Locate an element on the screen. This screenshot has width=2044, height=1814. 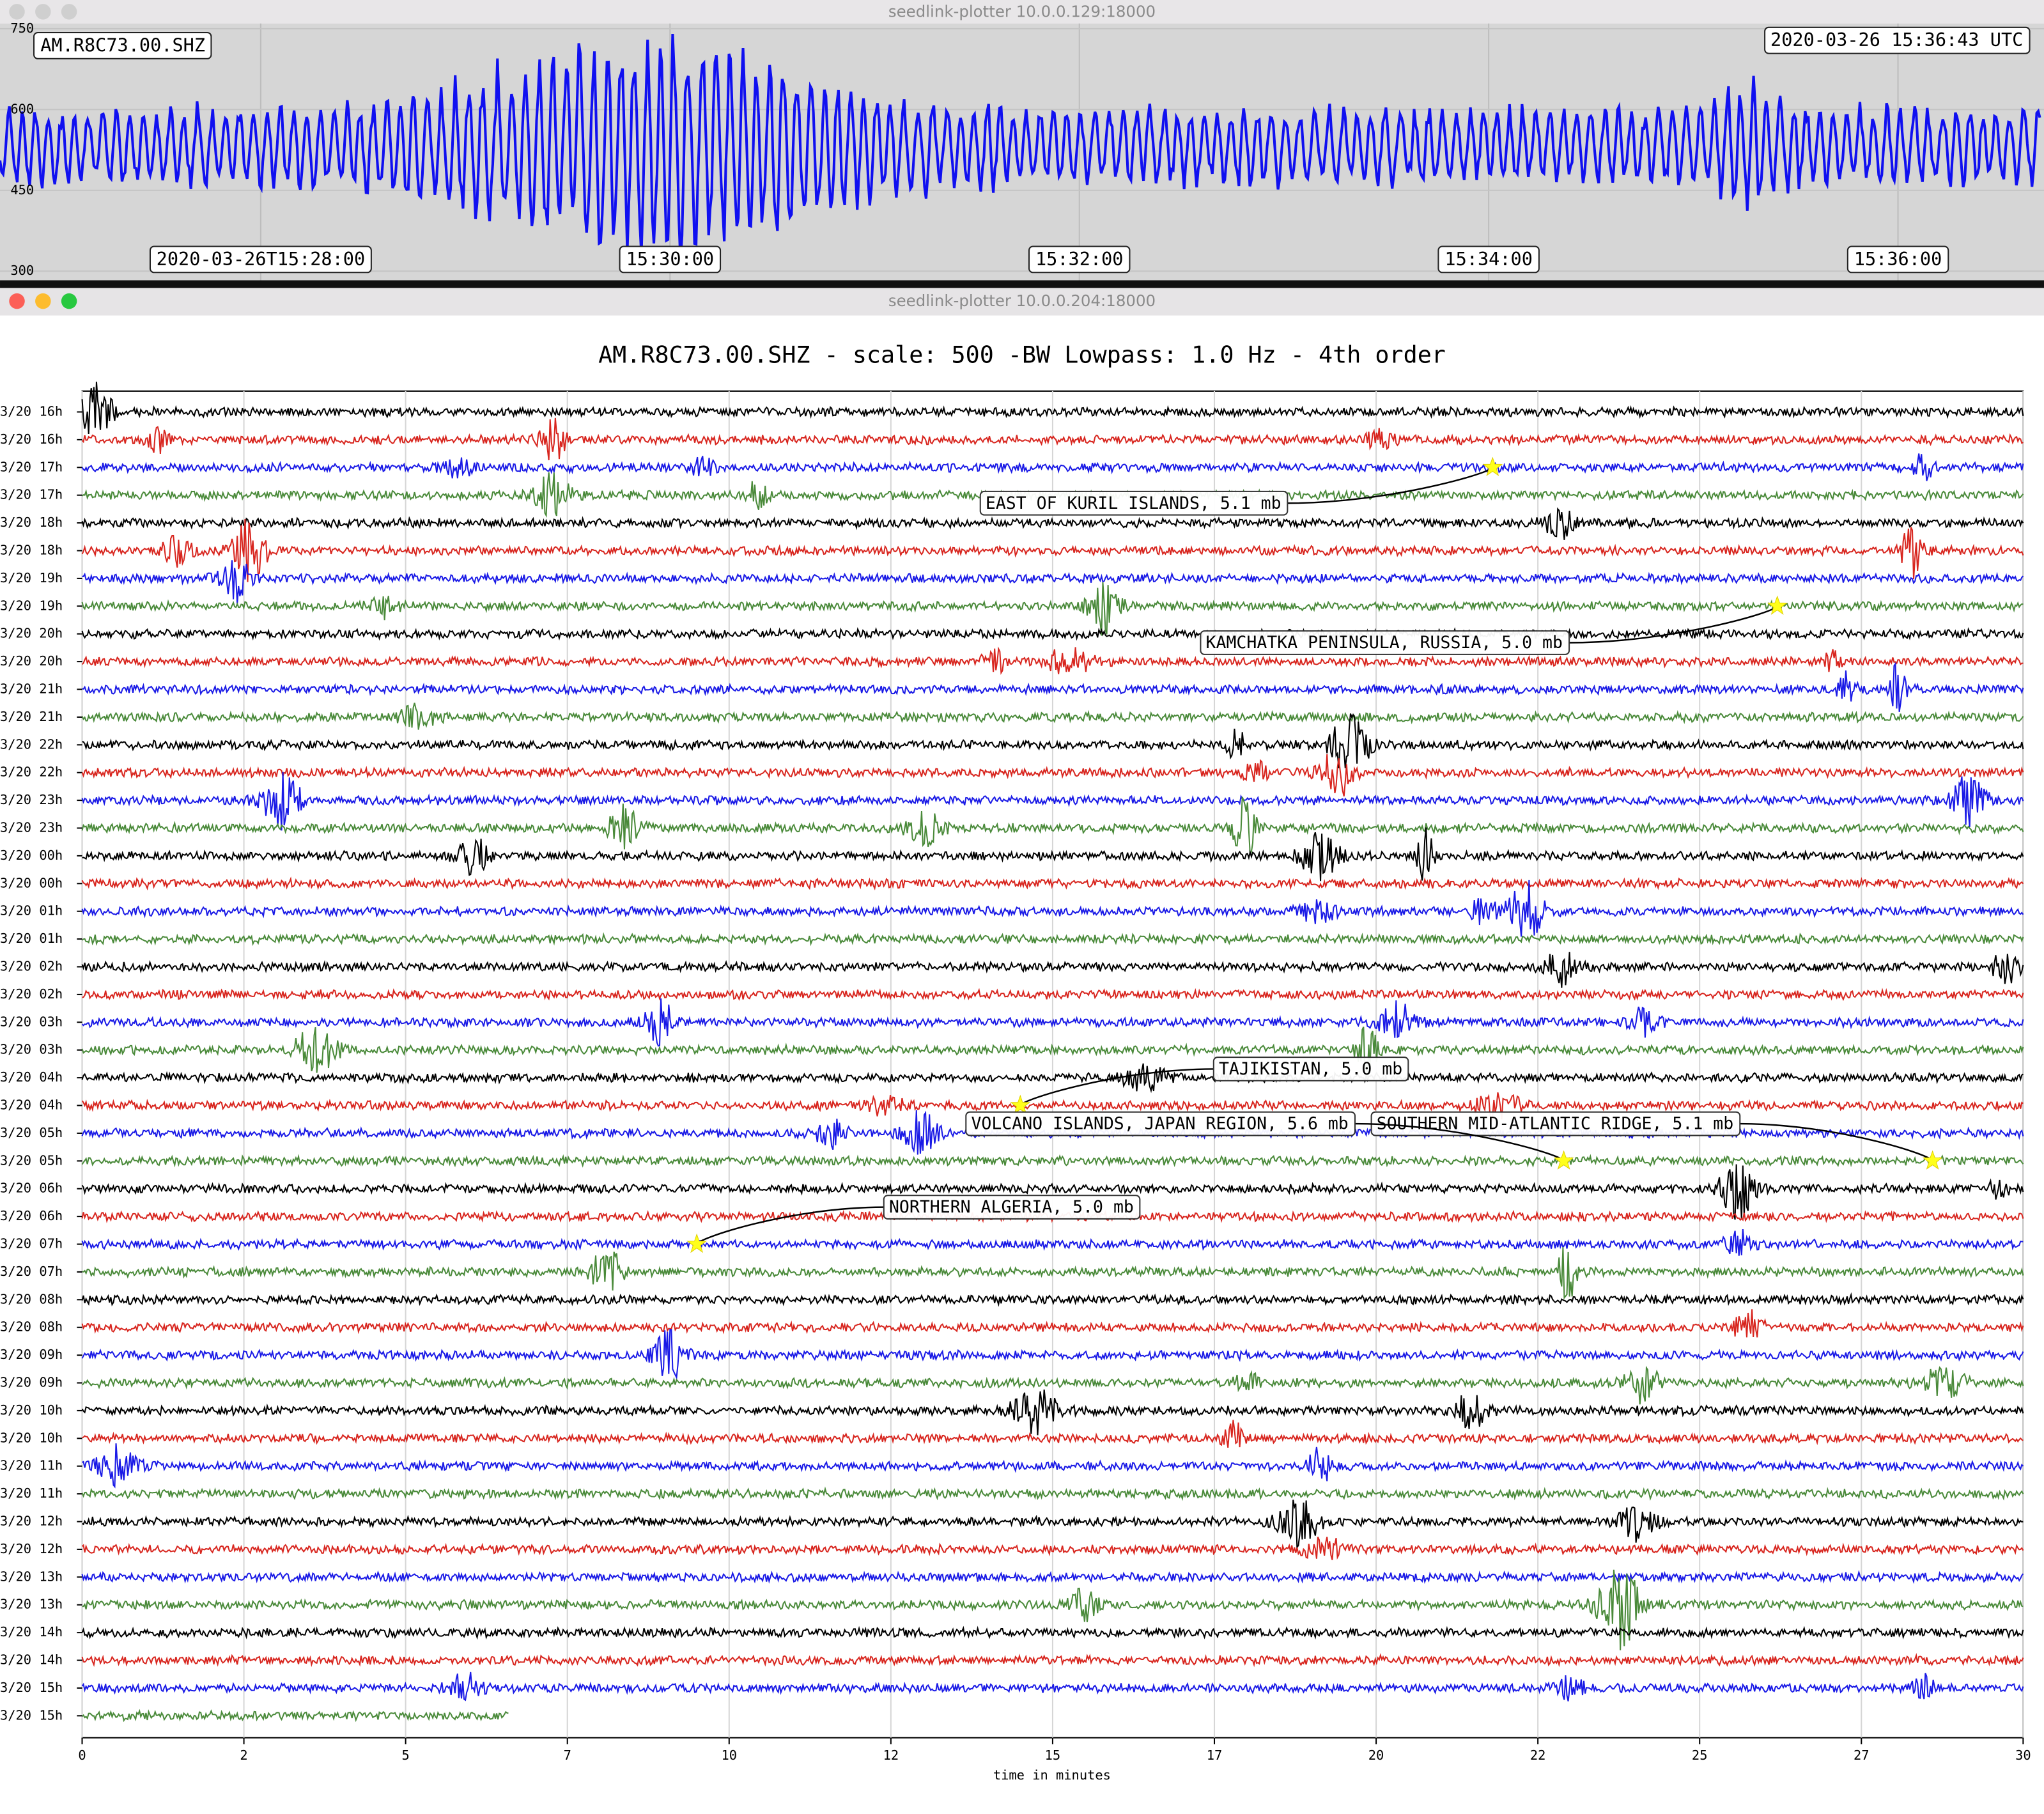
x-tick-label: 0 is located at coordinates (82, 1755).